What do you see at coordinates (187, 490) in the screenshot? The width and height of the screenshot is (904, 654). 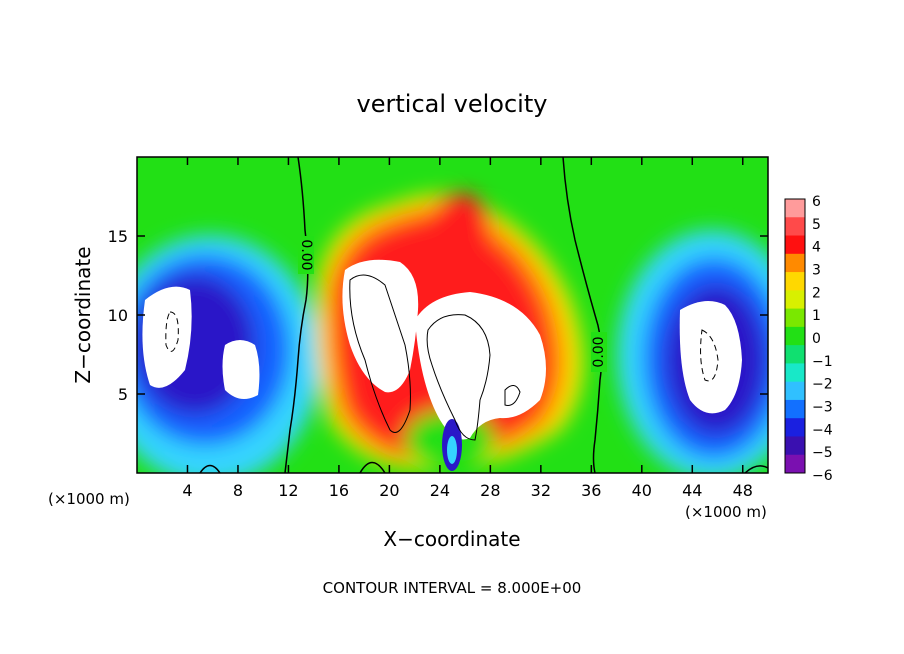 I see `x-tick-label: 4` at bounding box center [187, 490].